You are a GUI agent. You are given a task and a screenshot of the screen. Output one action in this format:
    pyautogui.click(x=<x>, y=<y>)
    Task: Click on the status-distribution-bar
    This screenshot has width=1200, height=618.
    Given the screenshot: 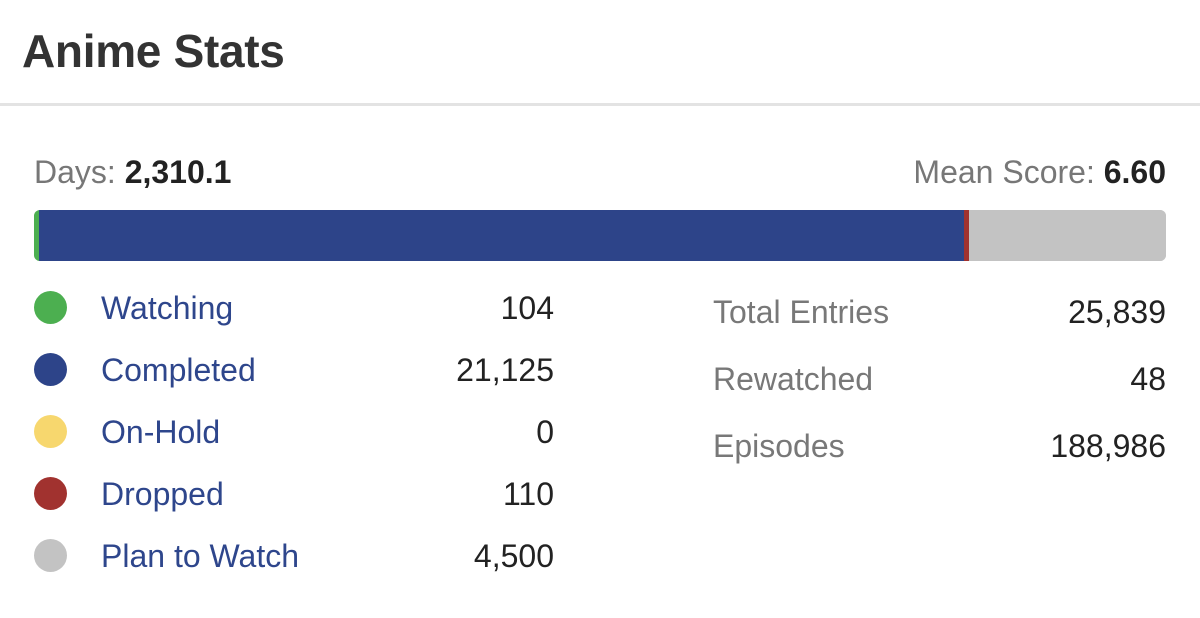 What is the action you would take?
    pyautogui.click(x=600, y=235)
    